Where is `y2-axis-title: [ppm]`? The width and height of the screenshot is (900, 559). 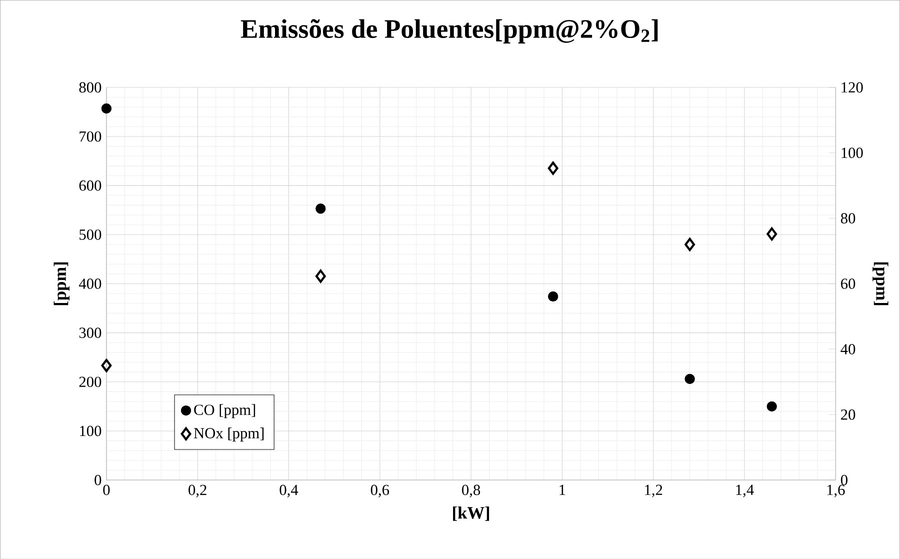 y2-axis-title: [ppm] is located at coordinates (880, 283).